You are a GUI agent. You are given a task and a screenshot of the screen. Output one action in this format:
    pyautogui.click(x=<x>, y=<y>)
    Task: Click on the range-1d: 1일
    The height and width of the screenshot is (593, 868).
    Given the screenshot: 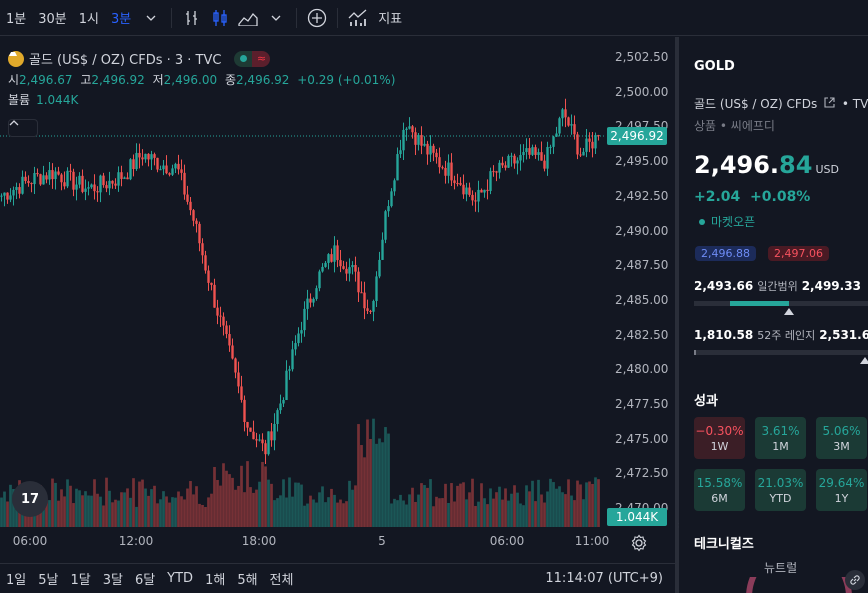 What is the action you would take?
    pyautogui.click(x=16, y=580)
    